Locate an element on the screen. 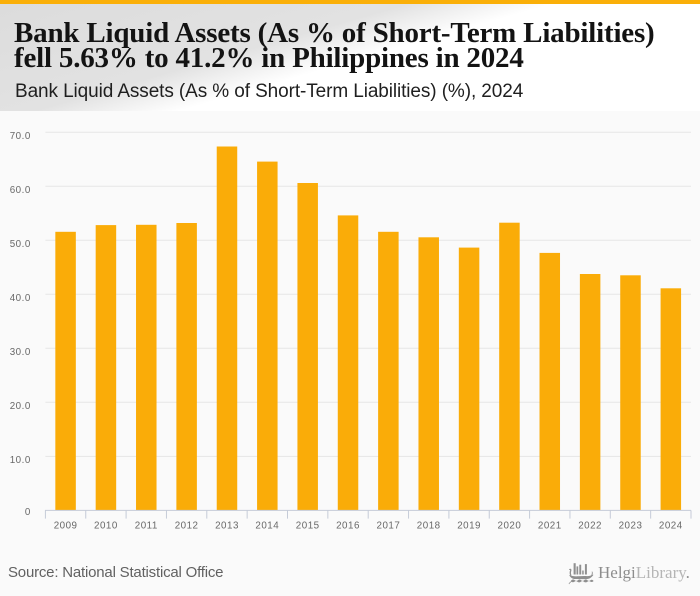  svg-text: 2023 is located at coordinates (631, 526).